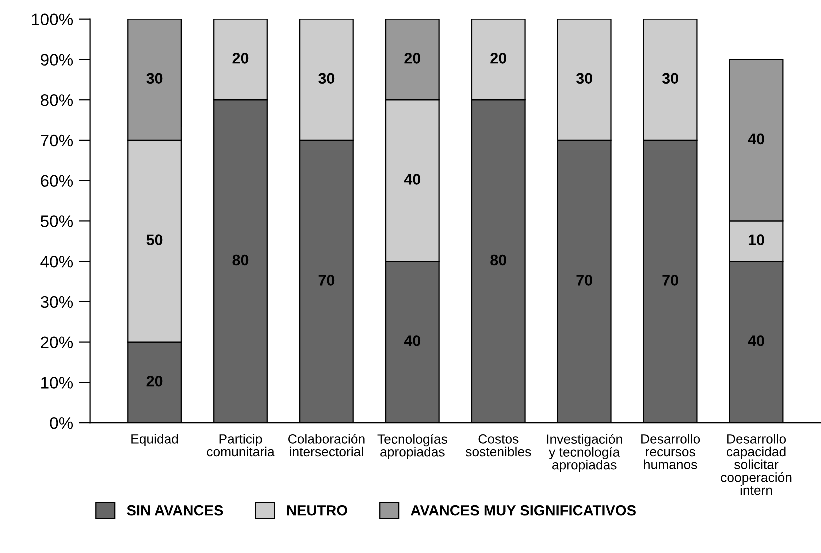 The image size is (821, 553). What do you see at coordinates (57, 181) in the screenshot?
I see `y-tick-label: 60%` at bounding box center [57, 181].